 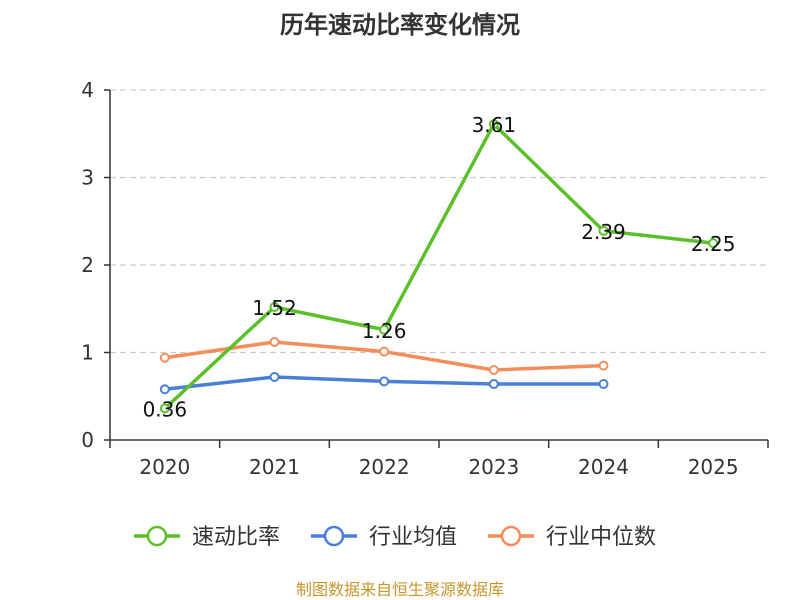 I want to click on y-tick-label: 3, so click(x=87, y=178).